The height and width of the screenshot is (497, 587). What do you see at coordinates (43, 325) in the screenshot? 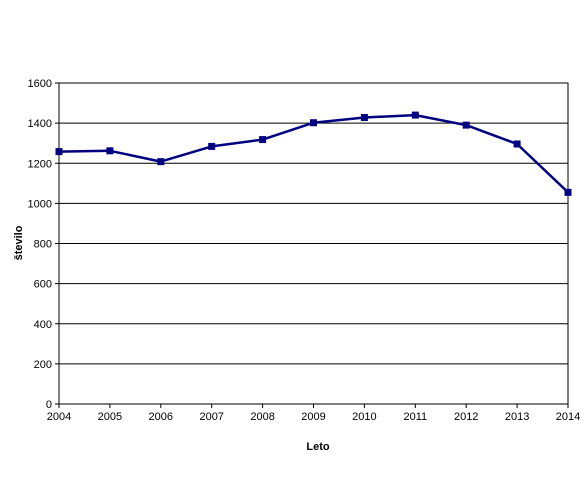
I see `y-tick-label: 400` at bounding box center [43, 325].